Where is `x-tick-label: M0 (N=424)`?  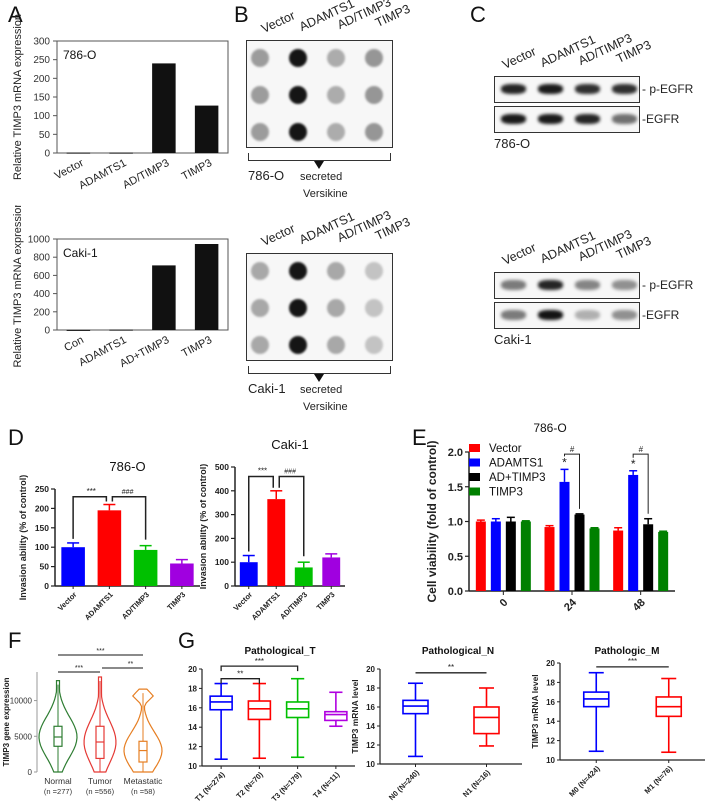 x-tick-label: M0 (N=424) is located at coordinates (584, 781).